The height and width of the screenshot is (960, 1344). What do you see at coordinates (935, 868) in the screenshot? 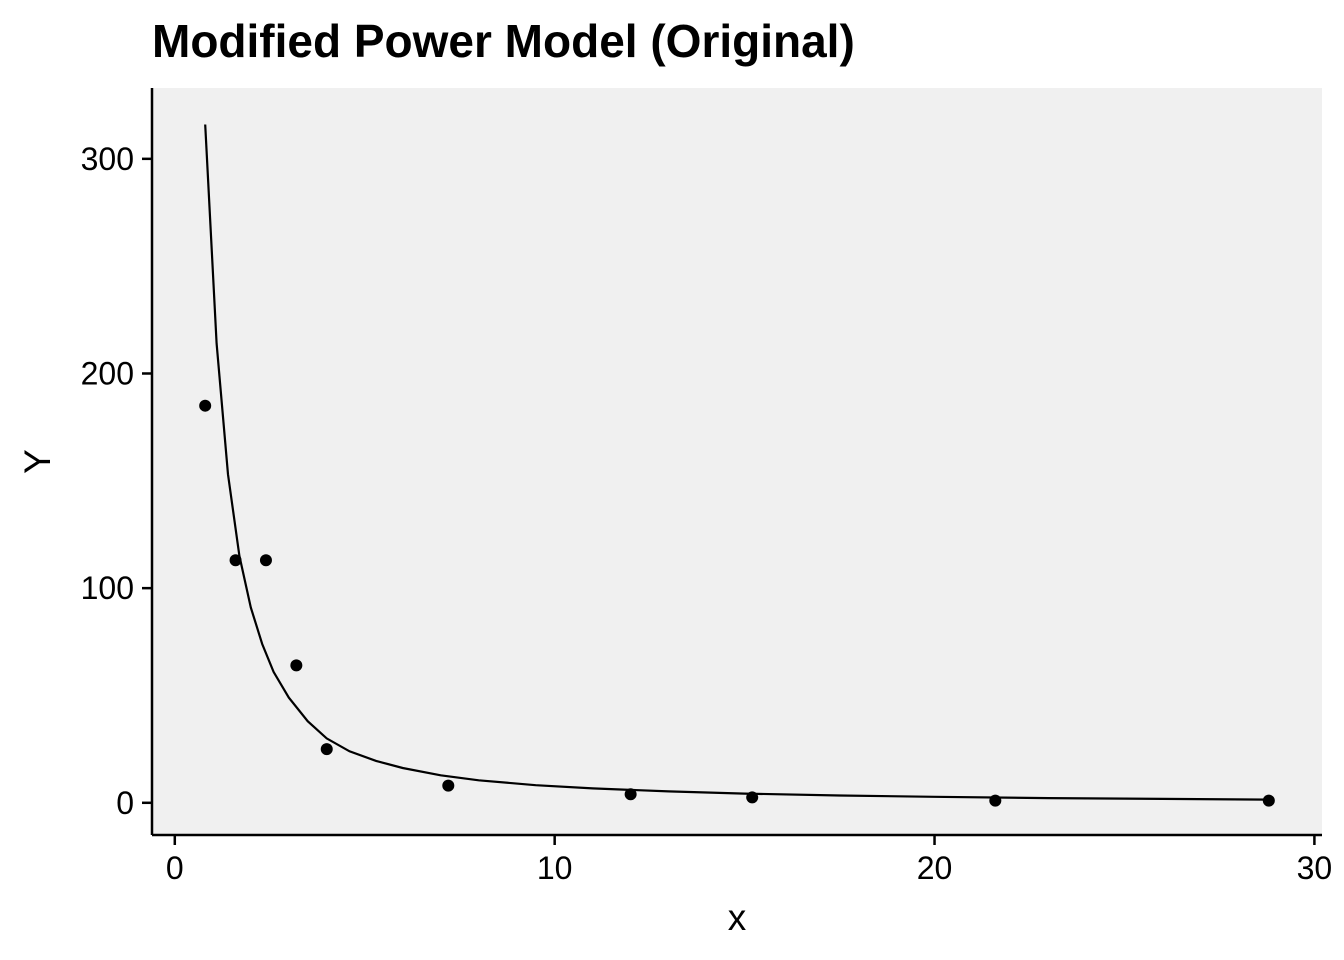
I see `x-tick-label: 20` at bounding box center [935, 868].